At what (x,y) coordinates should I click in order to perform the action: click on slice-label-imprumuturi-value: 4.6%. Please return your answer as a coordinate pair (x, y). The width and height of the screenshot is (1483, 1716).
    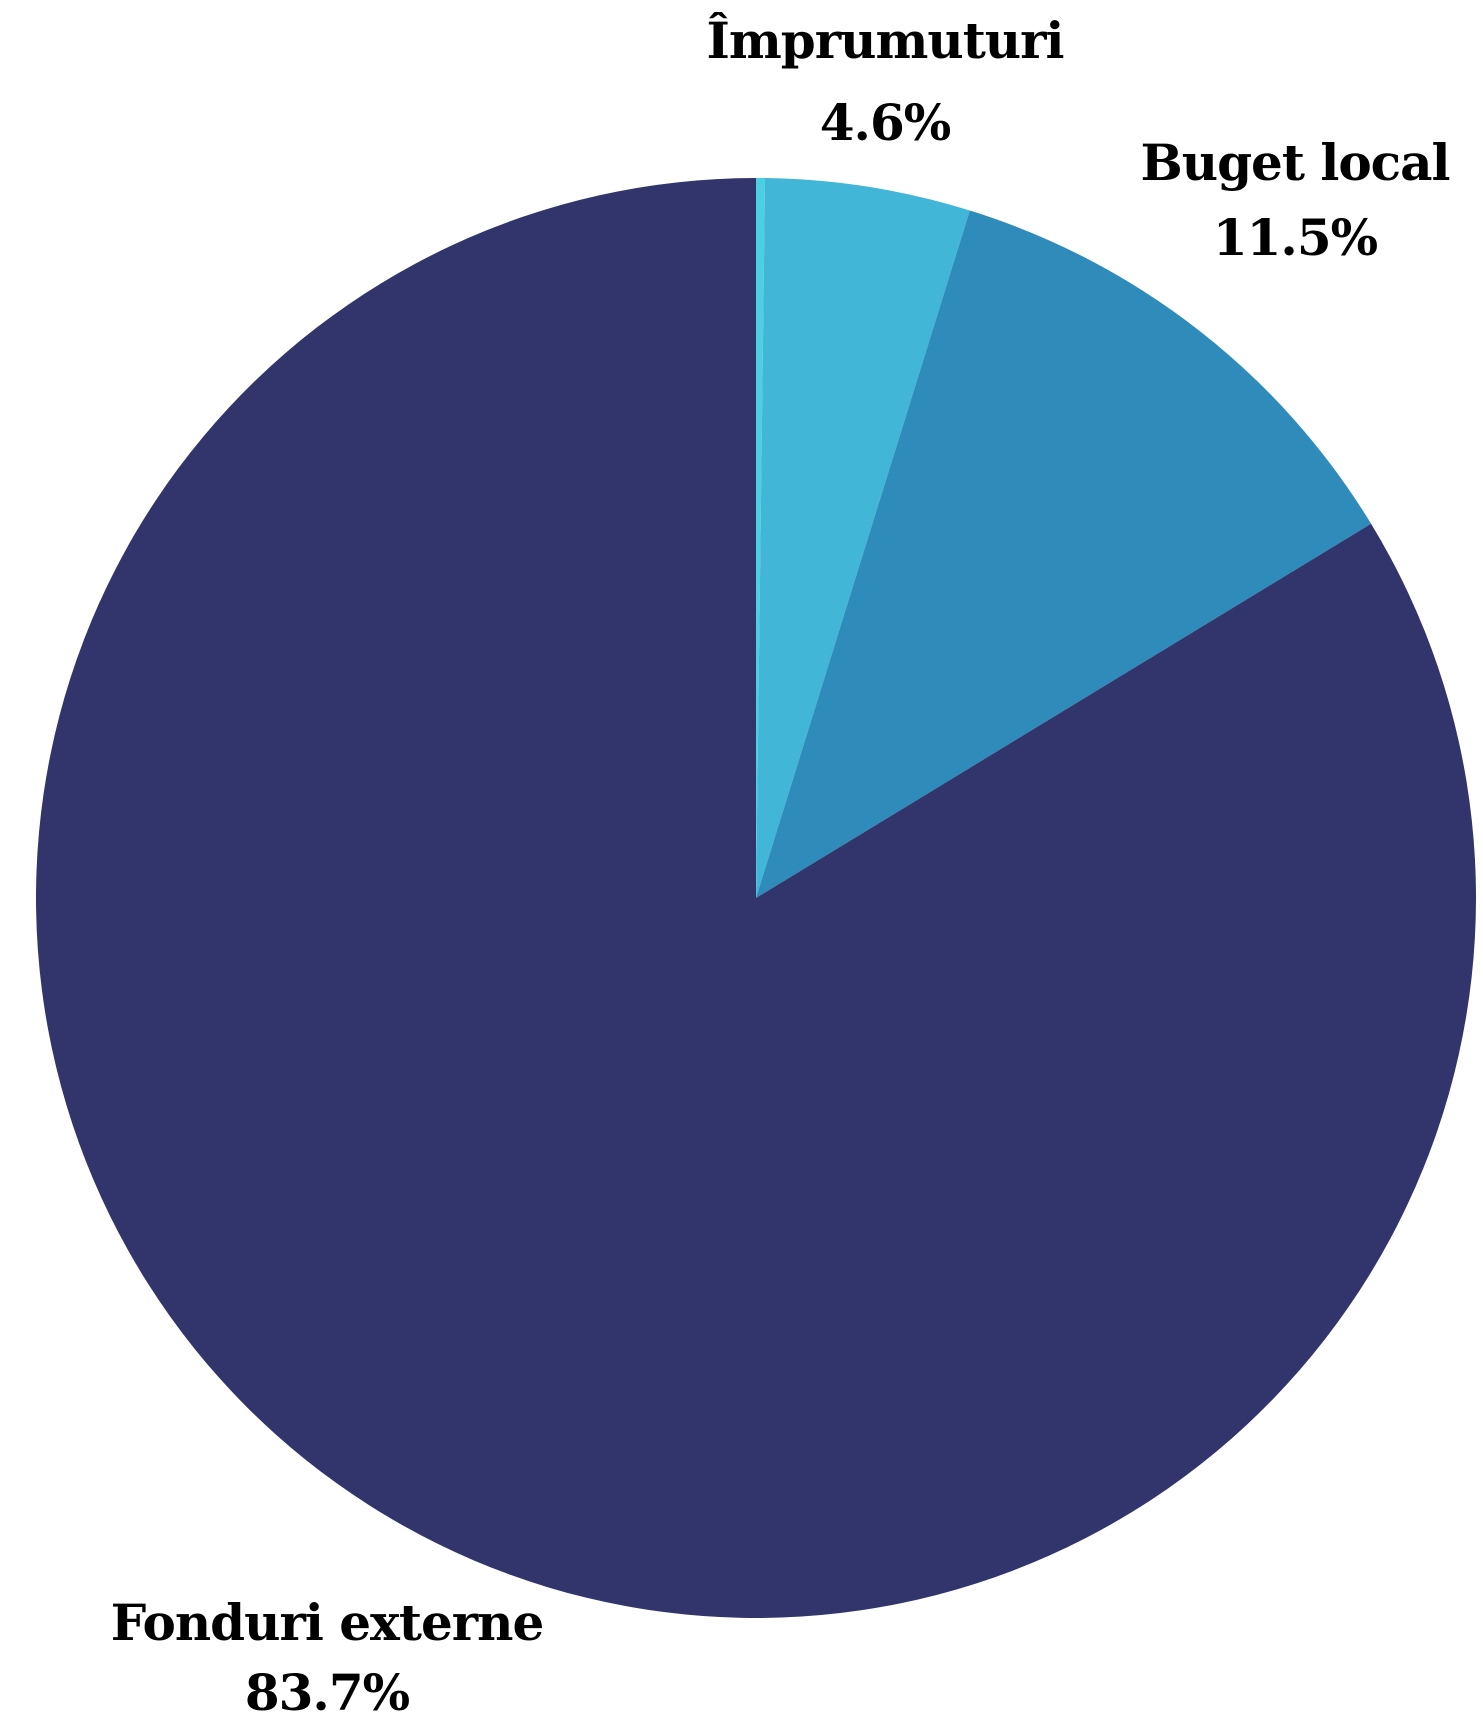
    Looking at the image, I should click on (885, 122).